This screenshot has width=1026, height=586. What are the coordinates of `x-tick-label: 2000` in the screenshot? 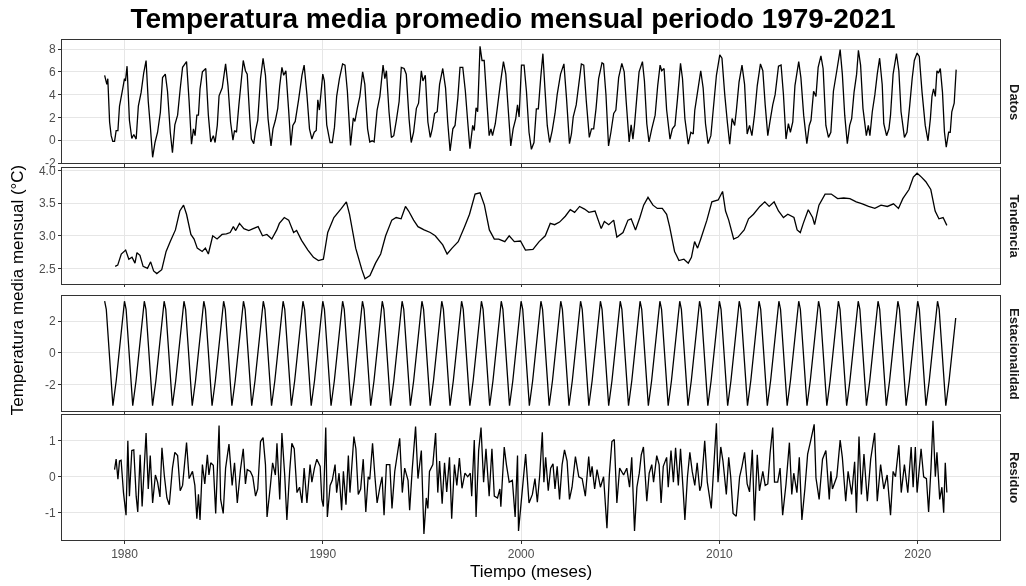 It's located at (521, 554).